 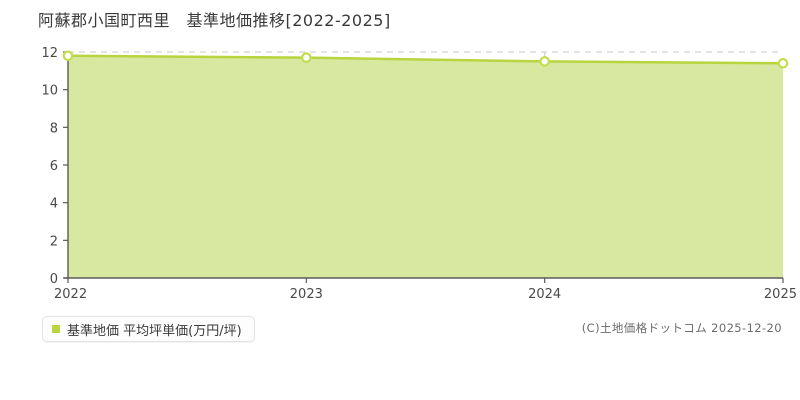 What do you see at coordinates (49, 53) in the screenshot?
I see `y-tick-label: 12` at bounding box center [49, 53].